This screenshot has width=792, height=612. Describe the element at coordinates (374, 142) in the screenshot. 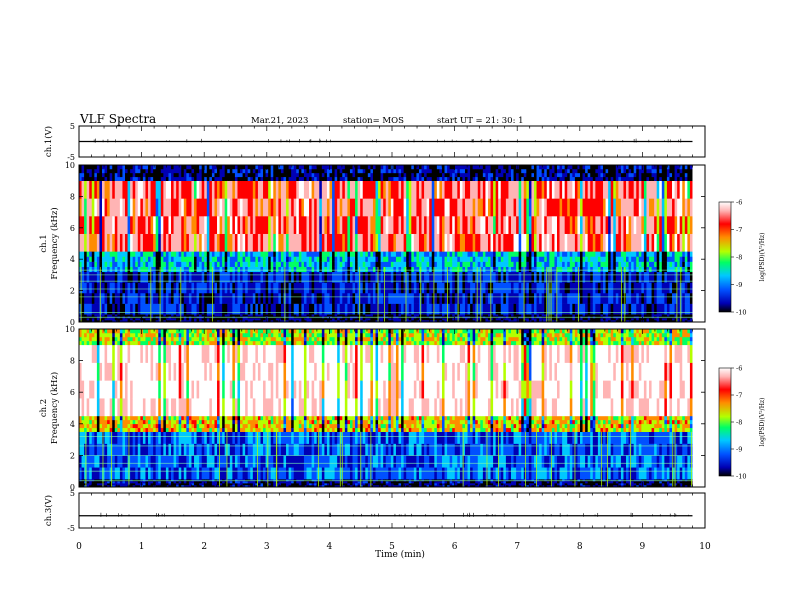

I see `ch1-waveform-panel: 5 -5 ch.1(V)` at that location.